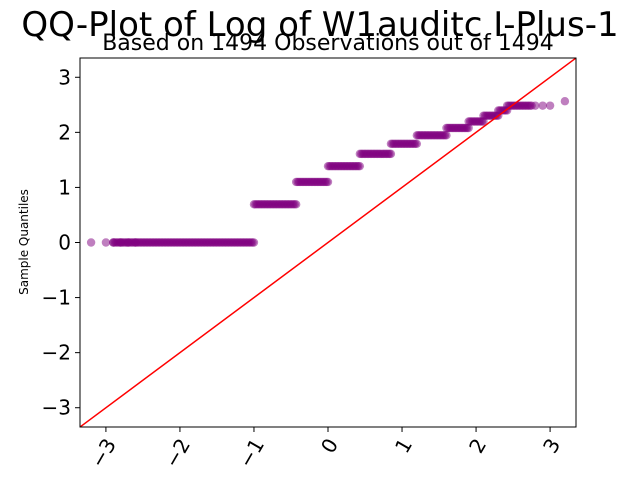 This screenshot has width=640, height=480. I want to click on x-tick-label: −1, so click(252, 453).